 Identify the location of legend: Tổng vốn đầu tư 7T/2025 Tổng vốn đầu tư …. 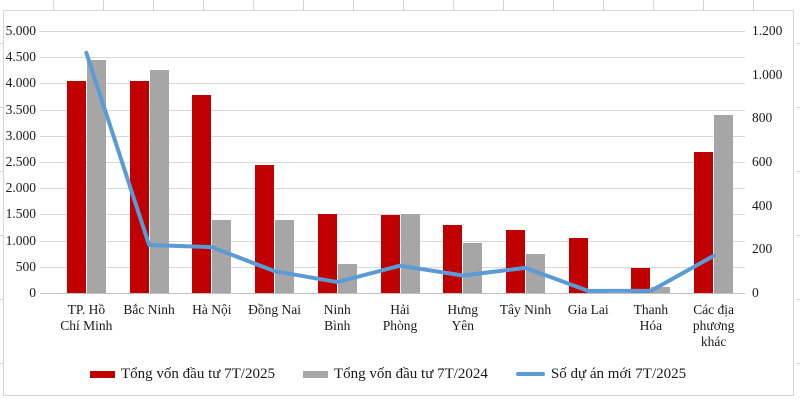
(388, 374).